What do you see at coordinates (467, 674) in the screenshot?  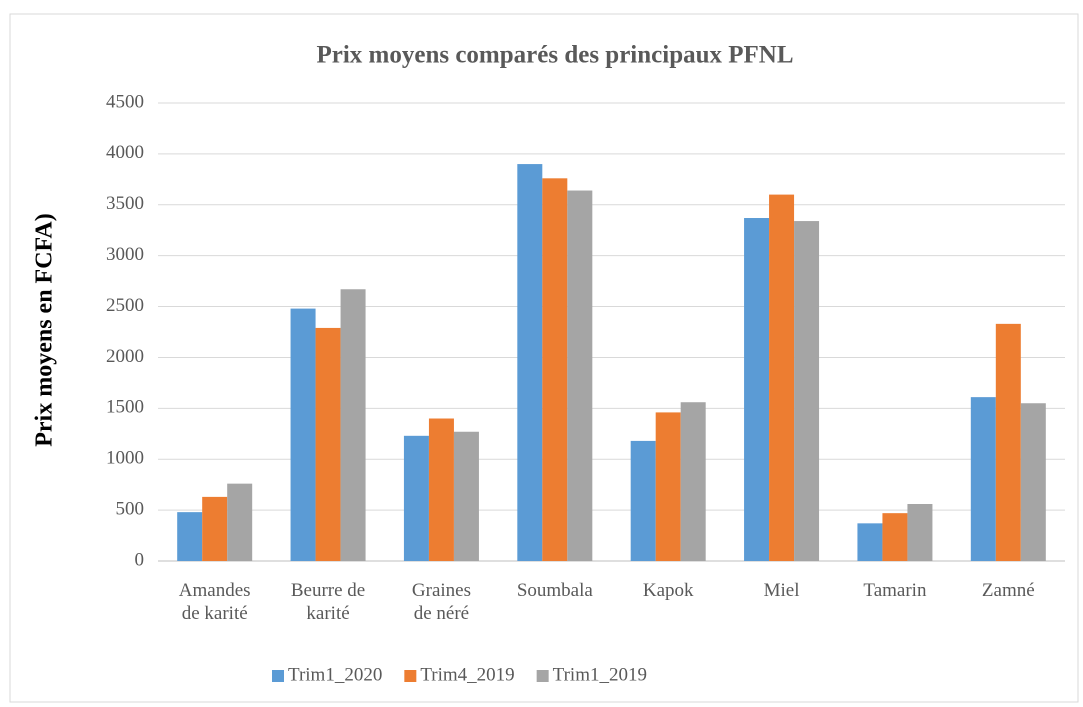 I see `legend-label: Trim4_2019` at bounding box center [467, 674].